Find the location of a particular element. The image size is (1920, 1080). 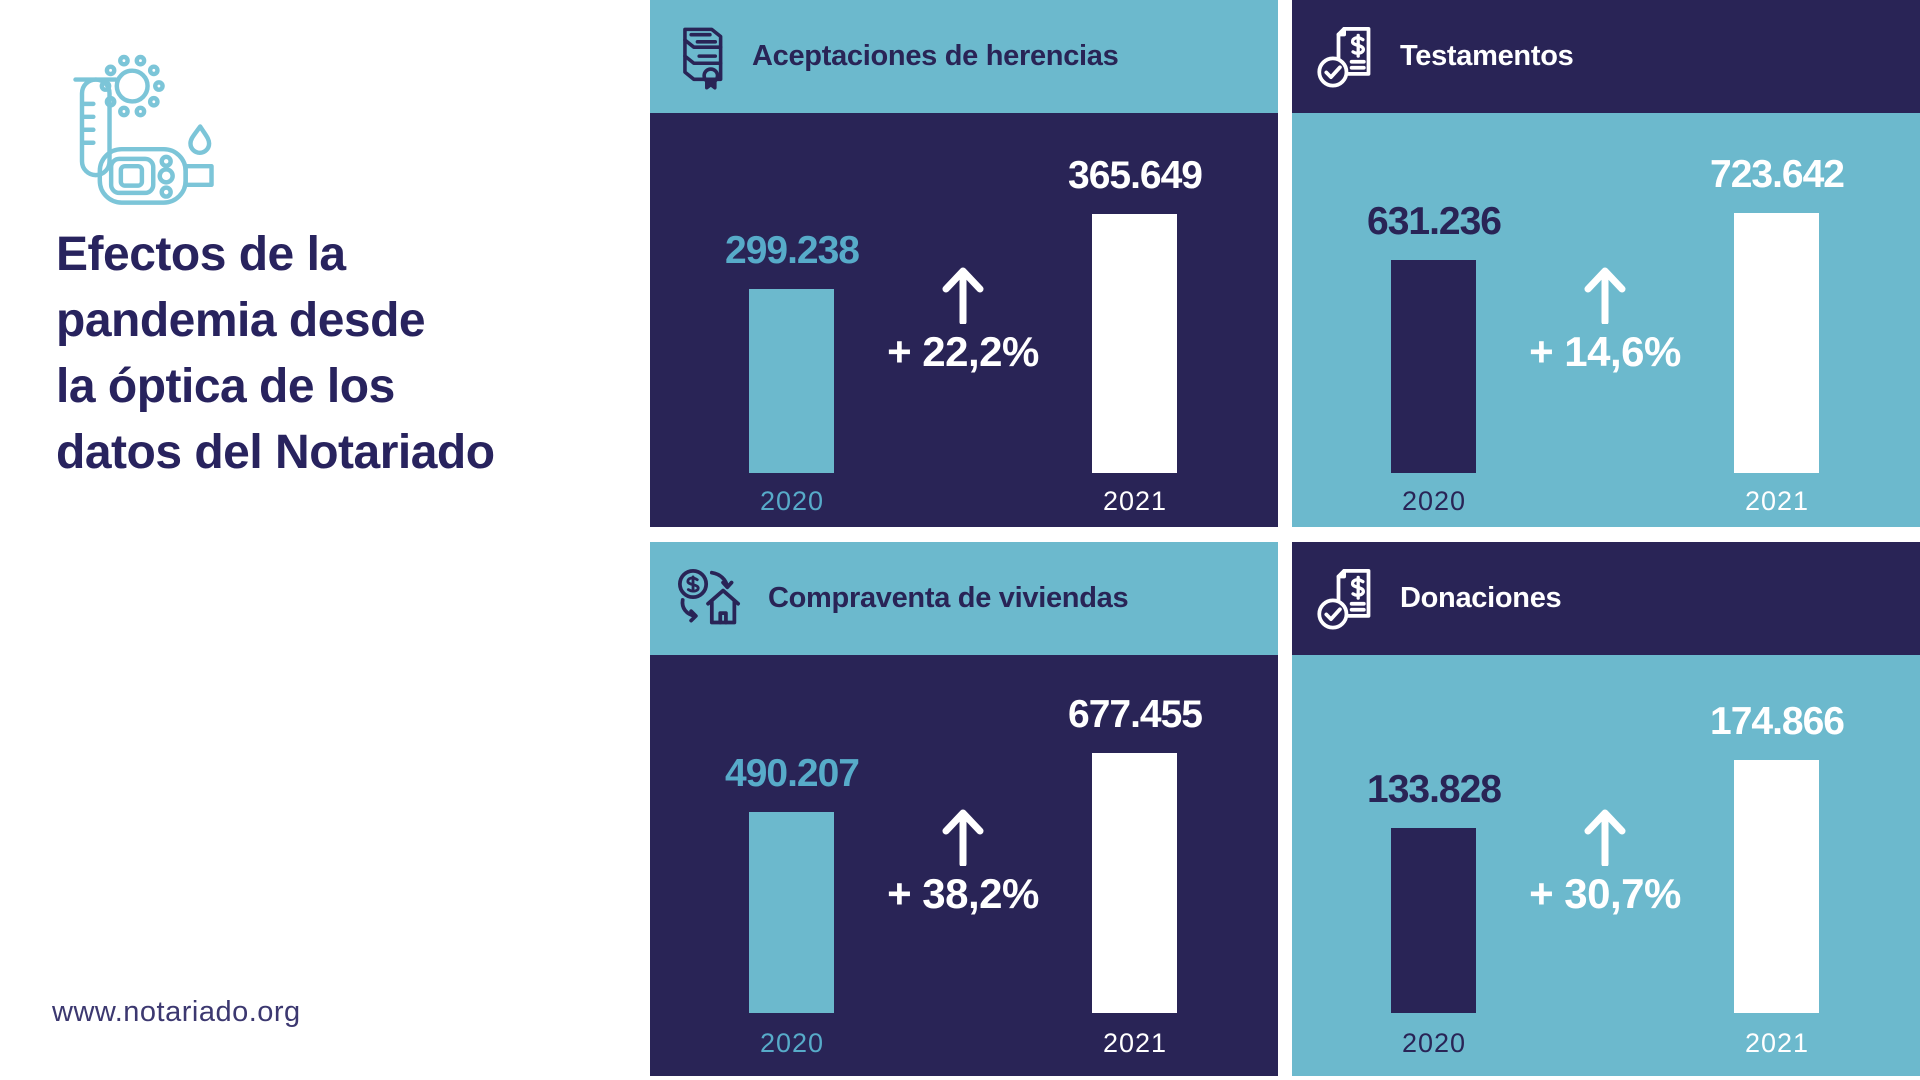

value-2020: 133.828 is located at coordinates (1434, 789).